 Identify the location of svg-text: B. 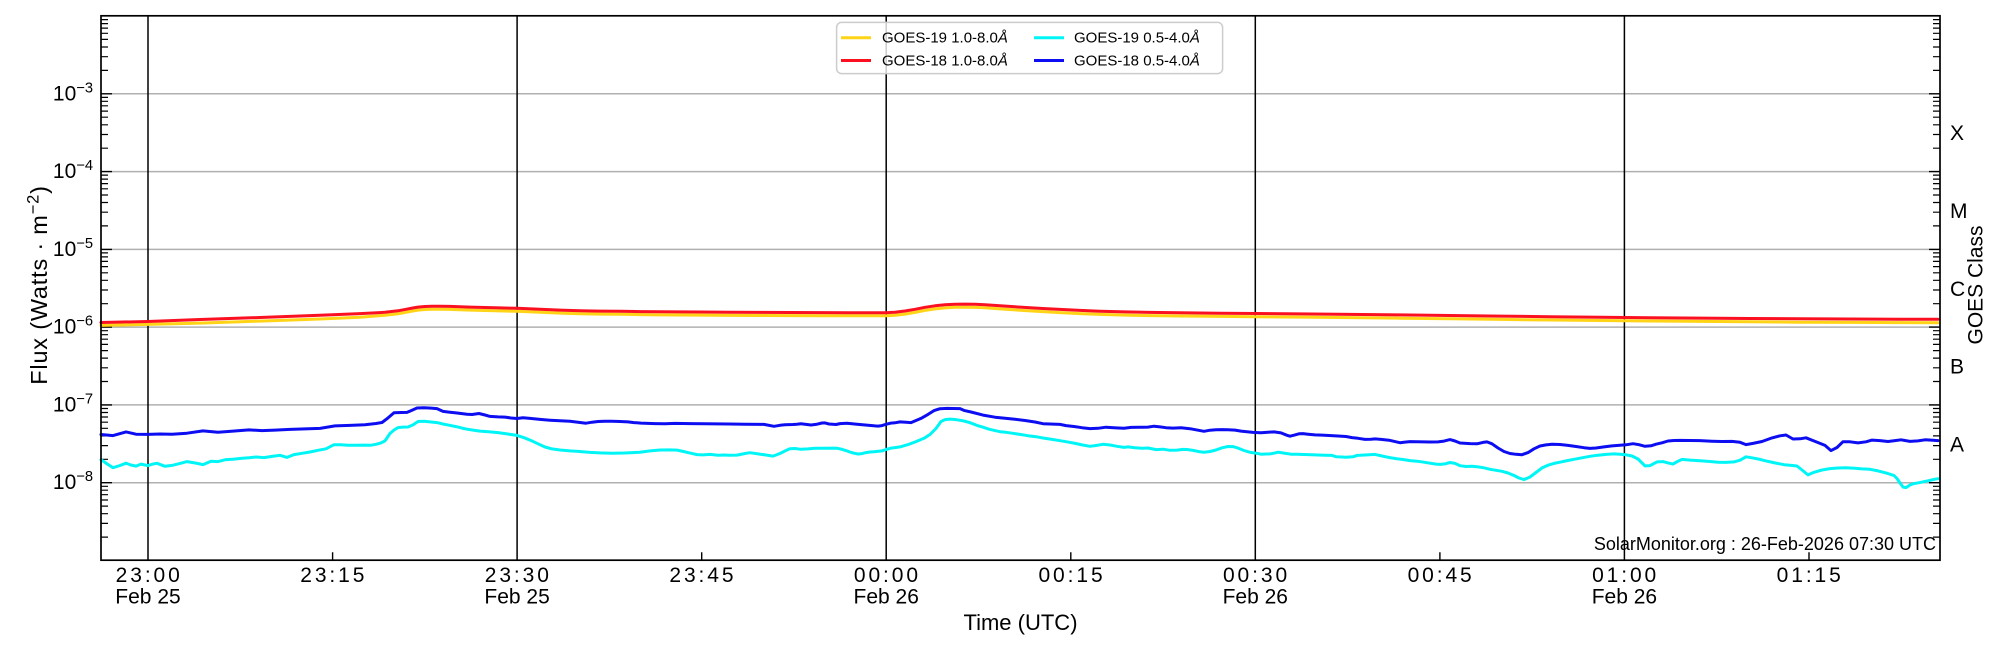
(1957, 367).